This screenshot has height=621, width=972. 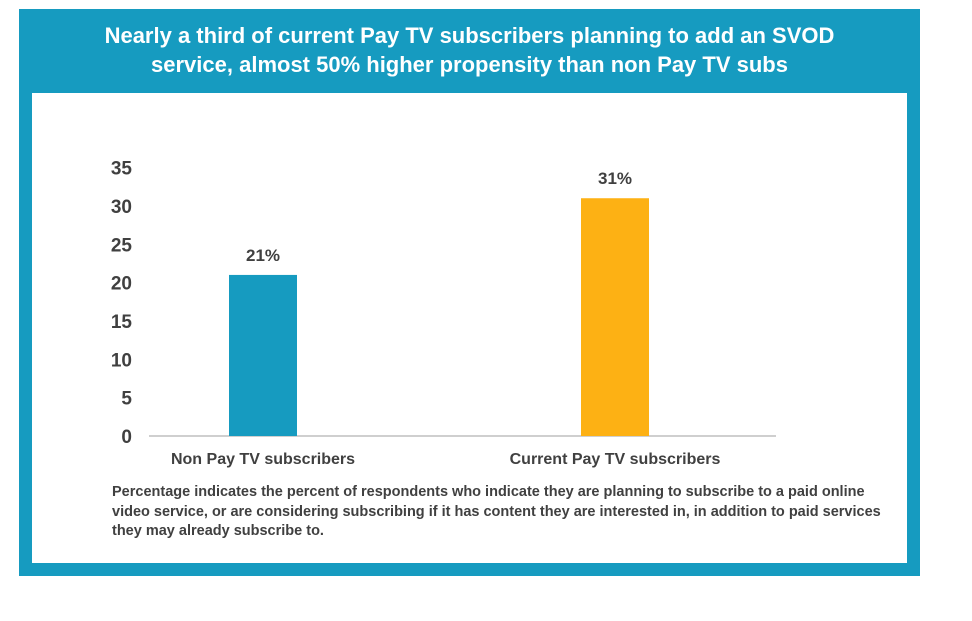 I want to click on x-category-label: Current Pay TV subscribers, so click(x=615, y=459).